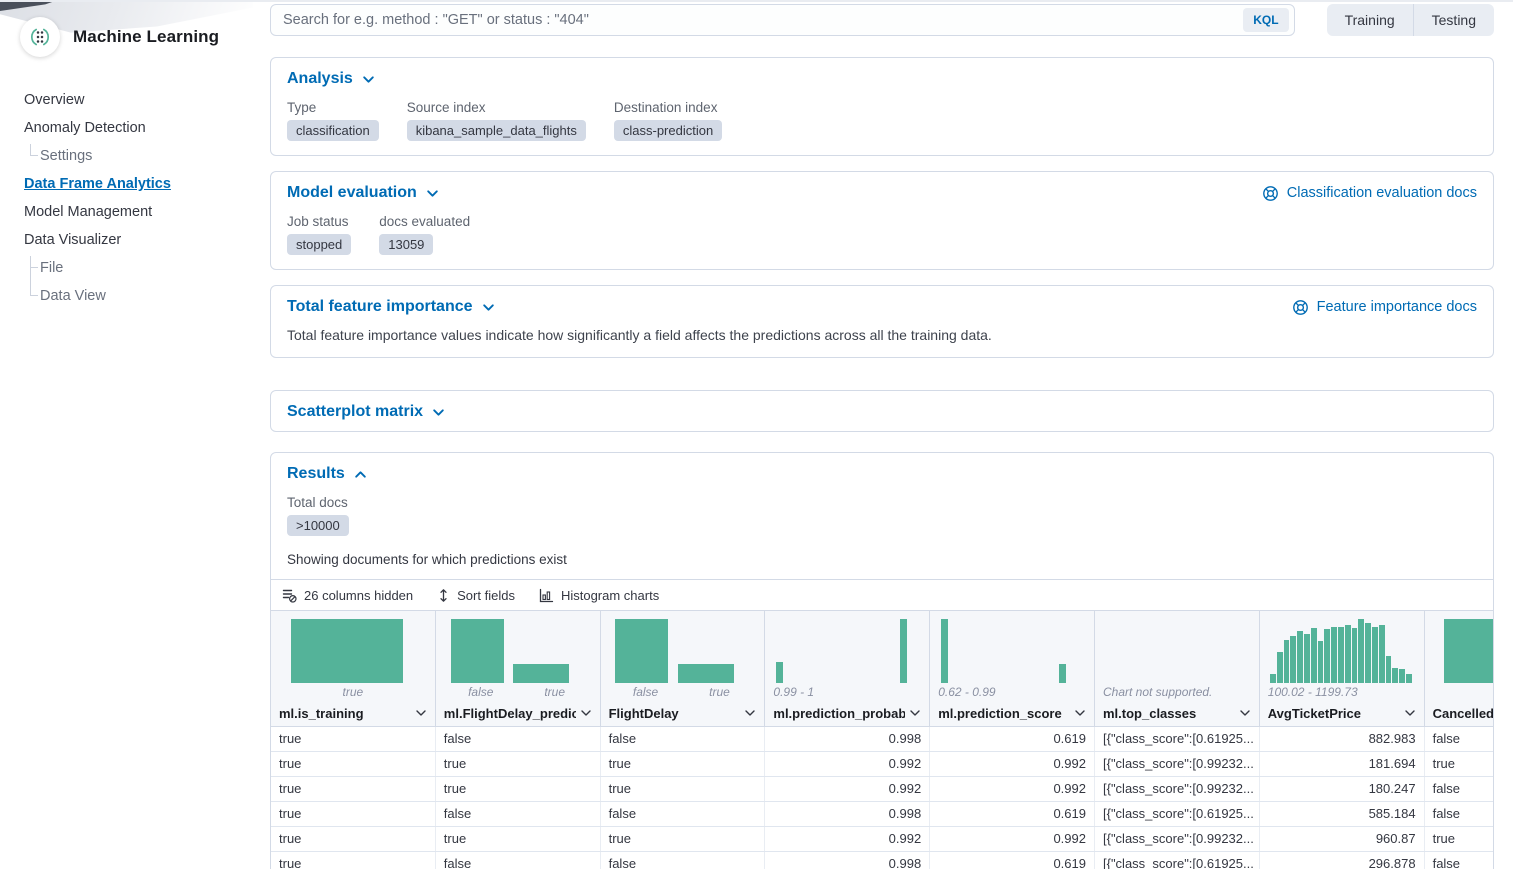 The image size is (1513, 869). I want to click on feature-importance-docs-link: Feature importance docs, so click(1384, 307).